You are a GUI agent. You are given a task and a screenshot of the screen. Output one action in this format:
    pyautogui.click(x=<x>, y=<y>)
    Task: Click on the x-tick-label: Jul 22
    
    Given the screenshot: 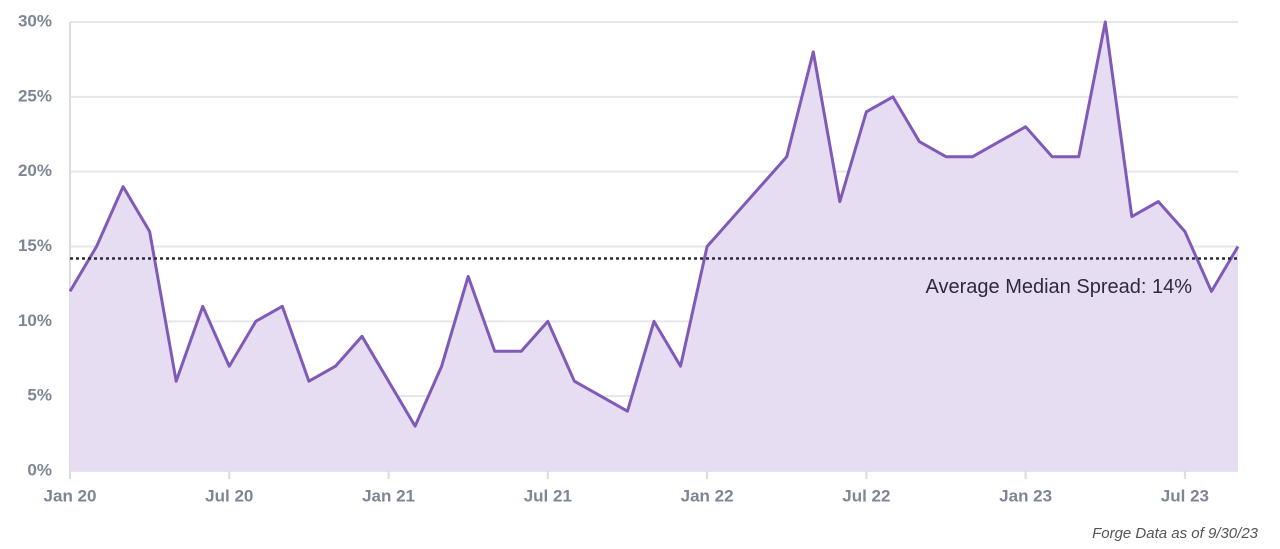 What is the action you would take?
    pyautogui.click(x=866, y=495)
    